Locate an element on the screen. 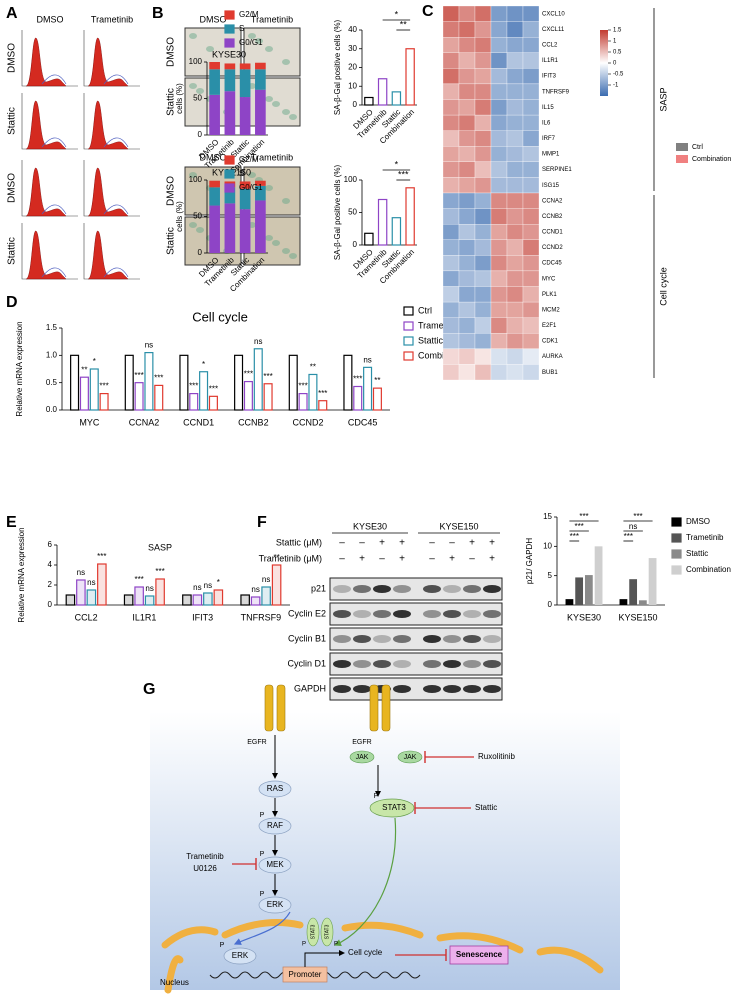 Image resolution: width=739 pixels, height=997 pixels. colorbar-label: 0 is located at coordinates (615, 64).